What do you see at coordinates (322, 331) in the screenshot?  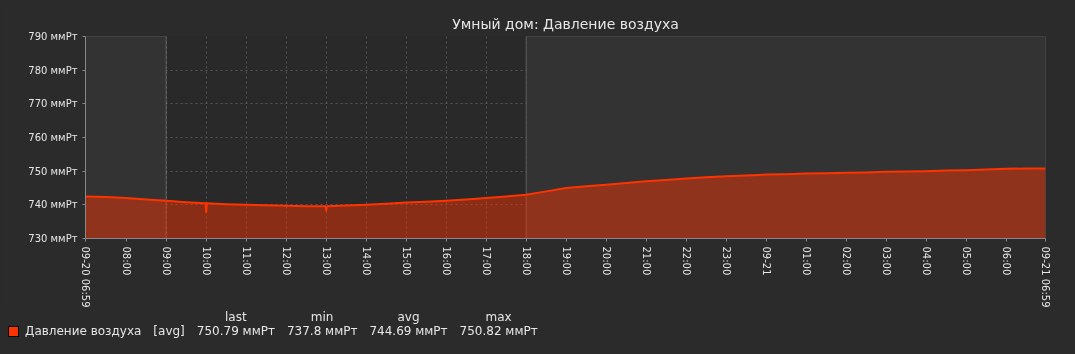 I see `text: 737.8 ммРт` at bounding box center [322, 331].